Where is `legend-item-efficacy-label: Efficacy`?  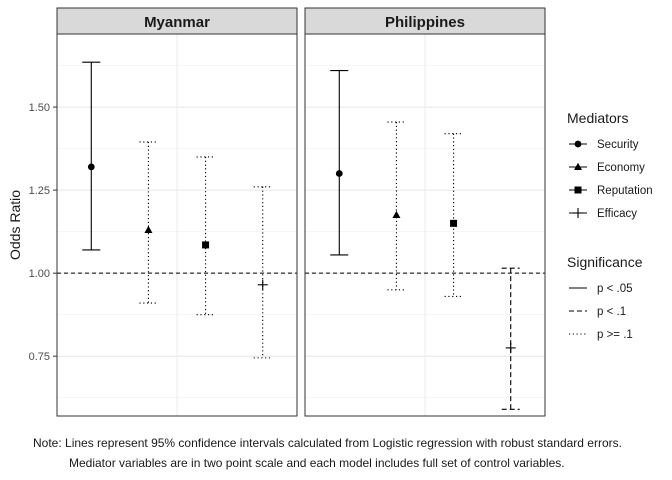 legend-item-efficacy-label: Efficacy is located at coordinates (617, 214).